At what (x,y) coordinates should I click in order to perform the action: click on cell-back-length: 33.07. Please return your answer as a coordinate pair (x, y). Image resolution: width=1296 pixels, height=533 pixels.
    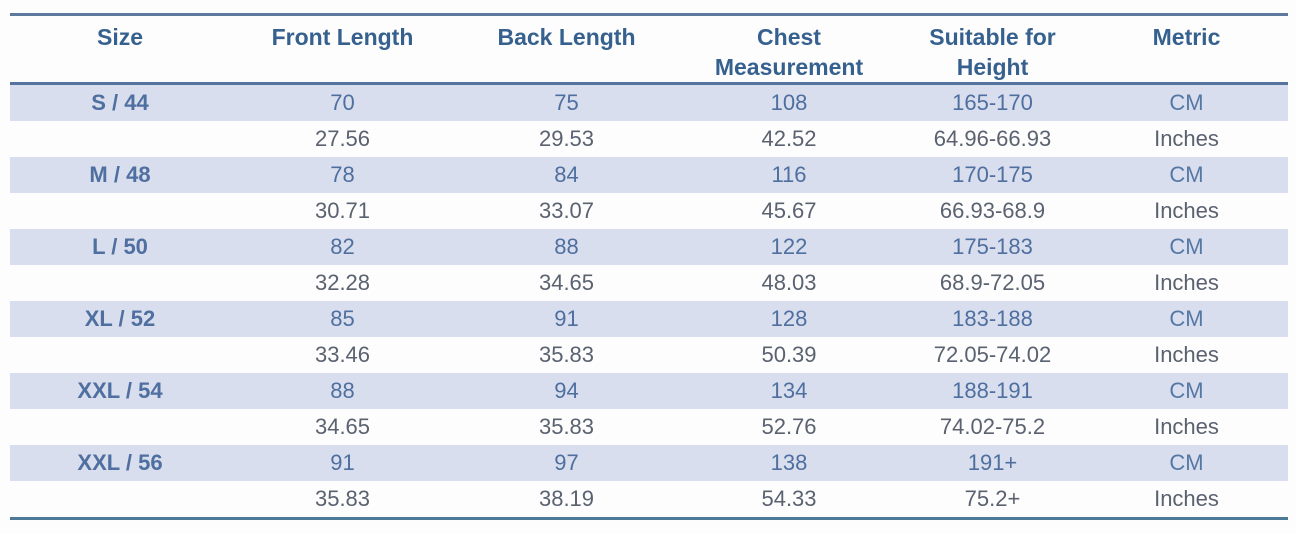
    Looking at the image, I should click on (566, 210).